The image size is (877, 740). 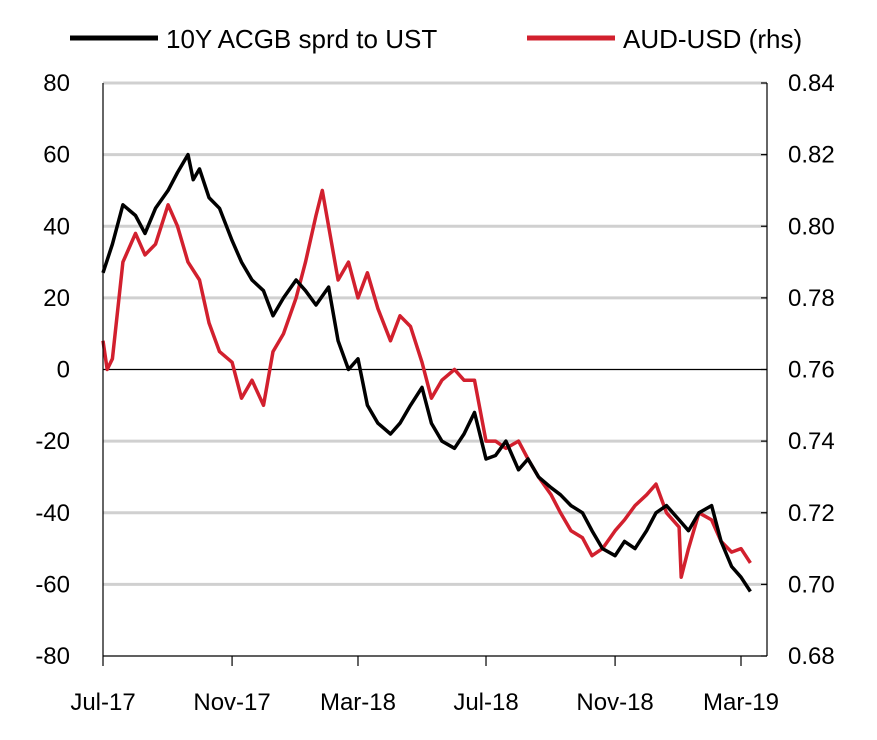 What do you see at coordinates (712, 39) in the screenshot?
I see `legend-label-audusd: AUD-USD (rhs)` at bounding box center [712, 39].